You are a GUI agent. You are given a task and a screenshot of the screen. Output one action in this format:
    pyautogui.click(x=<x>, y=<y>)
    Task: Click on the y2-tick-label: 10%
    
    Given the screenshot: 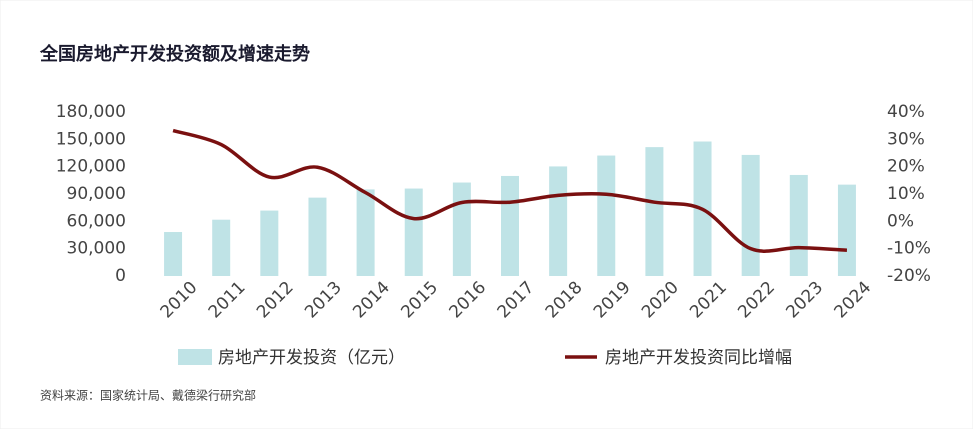 What is the action you would take?
    pyautogui.click(x=906, y=194)
    